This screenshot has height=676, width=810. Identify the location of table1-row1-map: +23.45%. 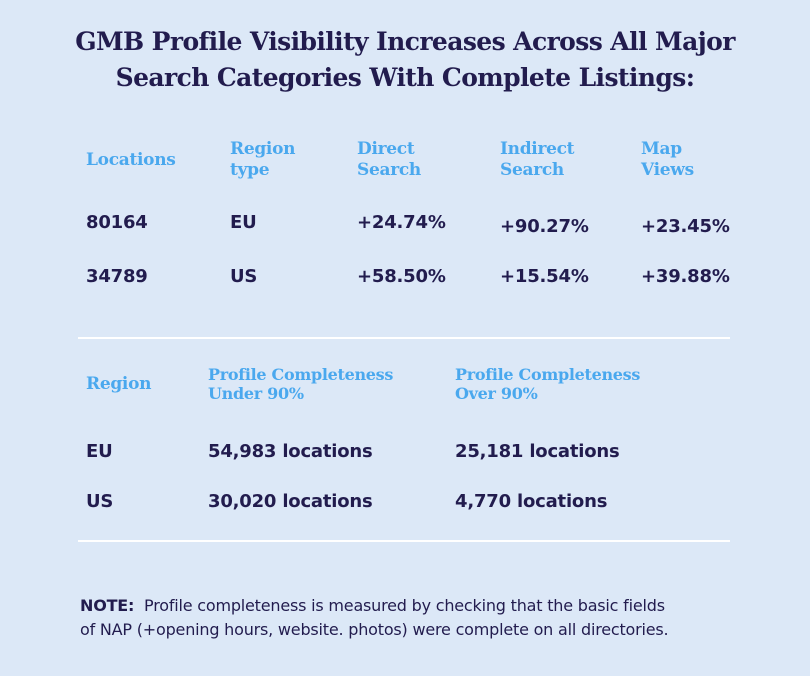
(685, 226).